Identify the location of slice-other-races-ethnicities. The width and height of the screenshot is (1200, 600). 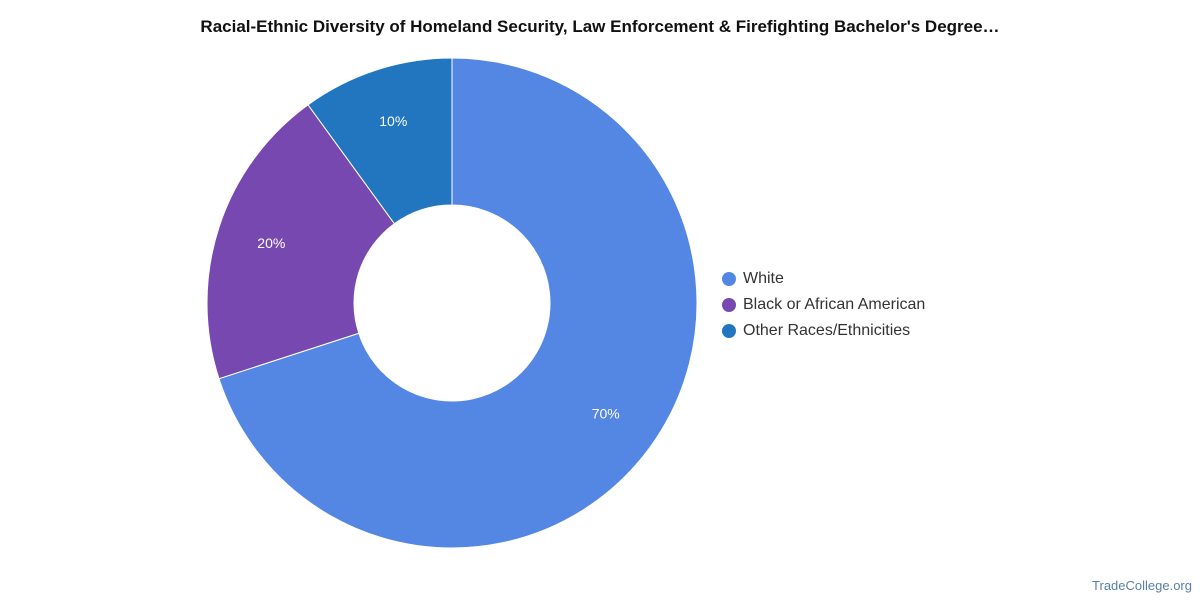
(380, 141).